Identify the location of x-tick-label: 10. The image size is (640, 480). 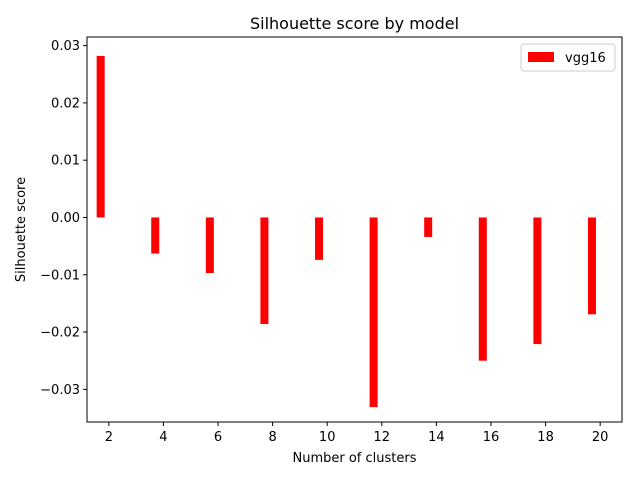
(327, 437).